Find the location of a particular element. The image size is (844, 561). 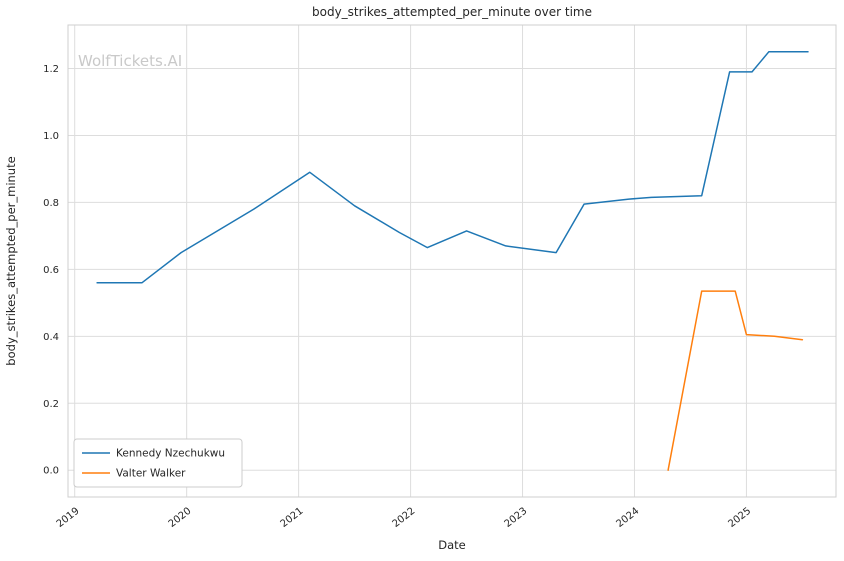

y-tick-label: 0.4 is located at coordinates (51, 337).